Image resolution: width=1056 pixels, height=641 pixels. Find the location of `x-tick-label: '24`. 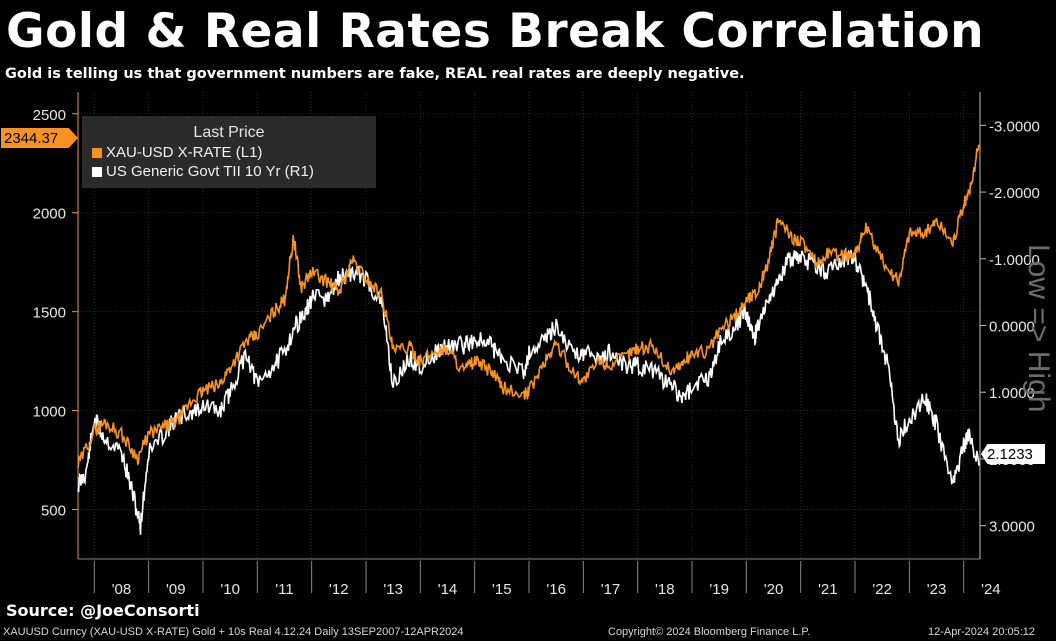

x-tick-label: '24 is located at coordinates (991, 589).